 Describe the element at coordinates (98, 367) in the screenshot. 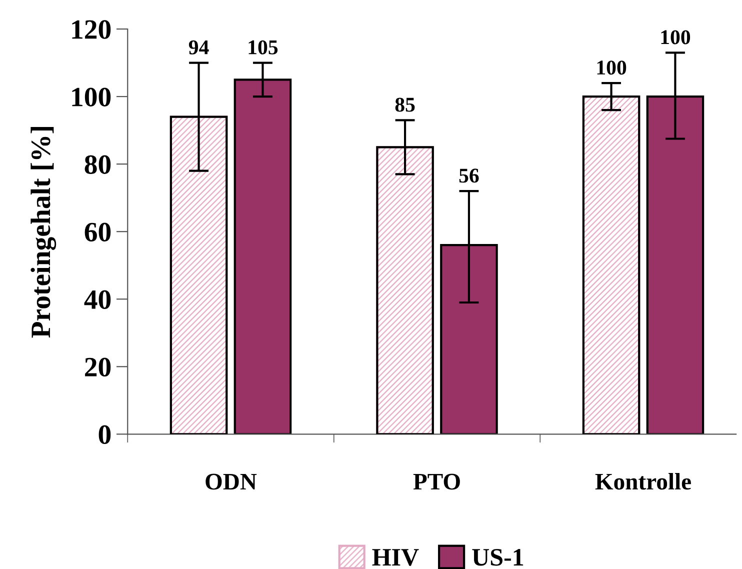

I see `y-tick-label: 20` at that location.